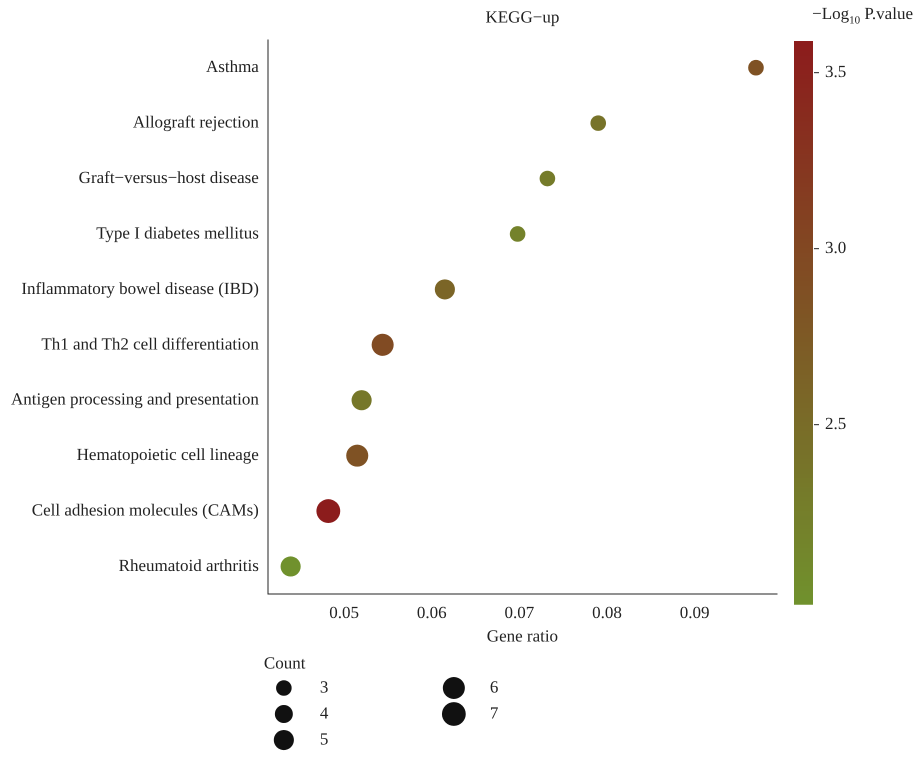 This screenshot has height=763, width=917. I want to click on y-tick-label: Rheumatoid arthritis, so click(188, 565).